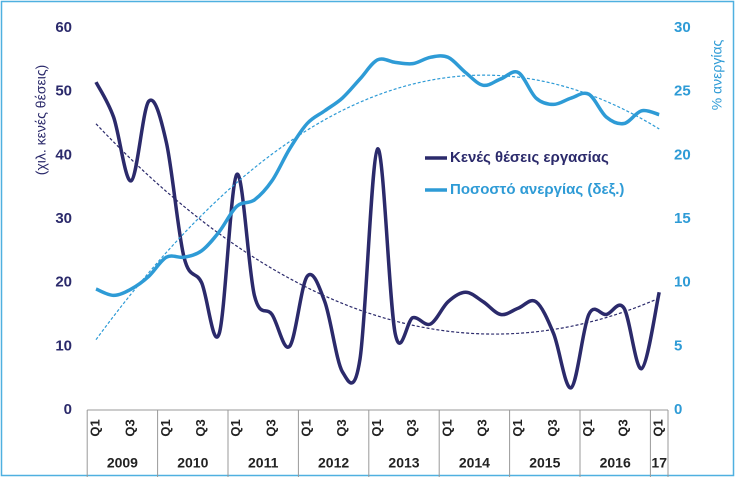 The width and height of the screenshot is (735, 477). What do you see at coordinates (615, 463) in the screenshot?
I see `year-label: 2016` at bounding box center [615, 463].